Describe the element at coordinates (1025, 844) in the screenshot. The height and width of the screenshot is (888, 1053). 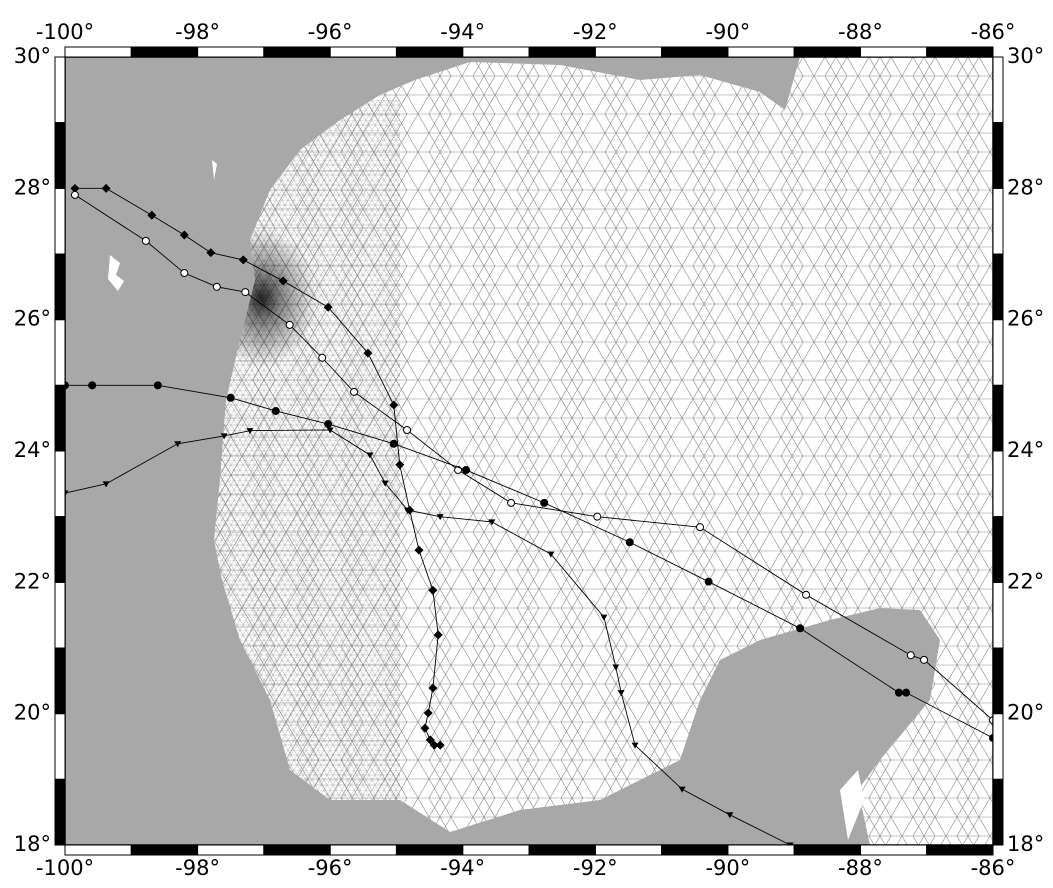
I see `lat-tick-label: 18°` at that location.